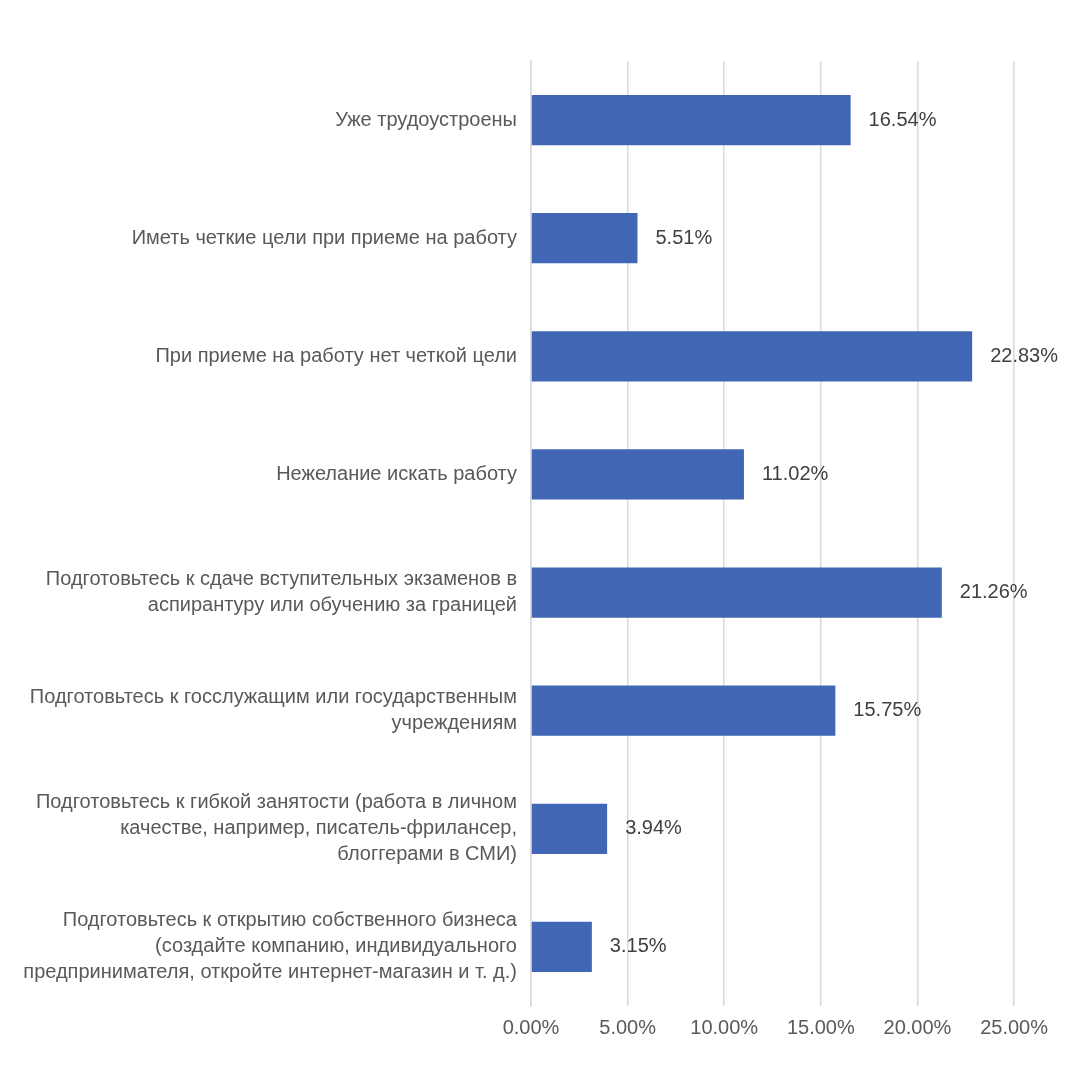 Image resolution: width=1068 pixels, height=1070 pixels. I want to click on data-label: 21.26%, so click(993, 591).